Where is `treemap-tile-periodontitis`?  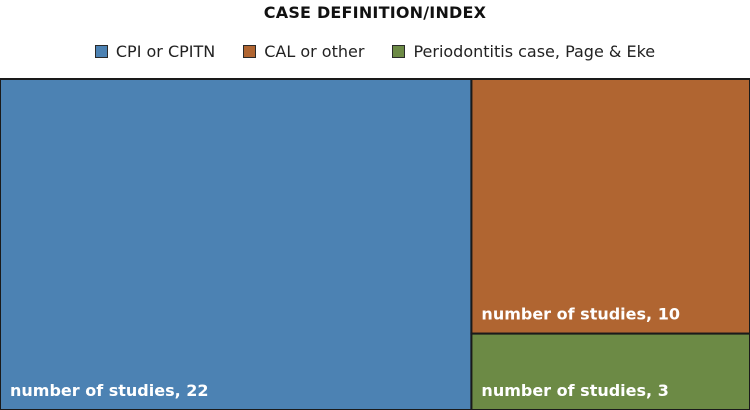 treemap-tile-periodontitis is located at coordinates (610, 371).